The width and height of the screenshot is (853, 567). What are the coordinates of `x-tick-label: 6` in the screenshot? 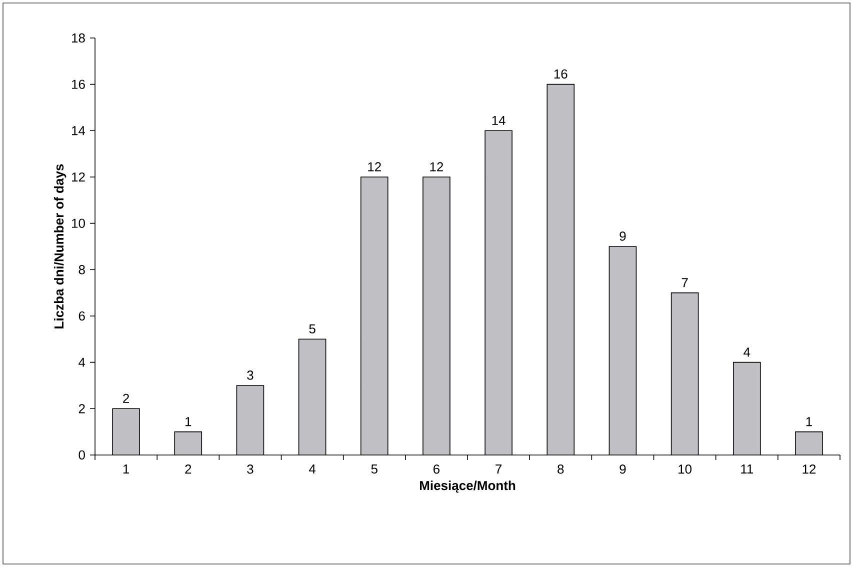 It's located at (437, 469).